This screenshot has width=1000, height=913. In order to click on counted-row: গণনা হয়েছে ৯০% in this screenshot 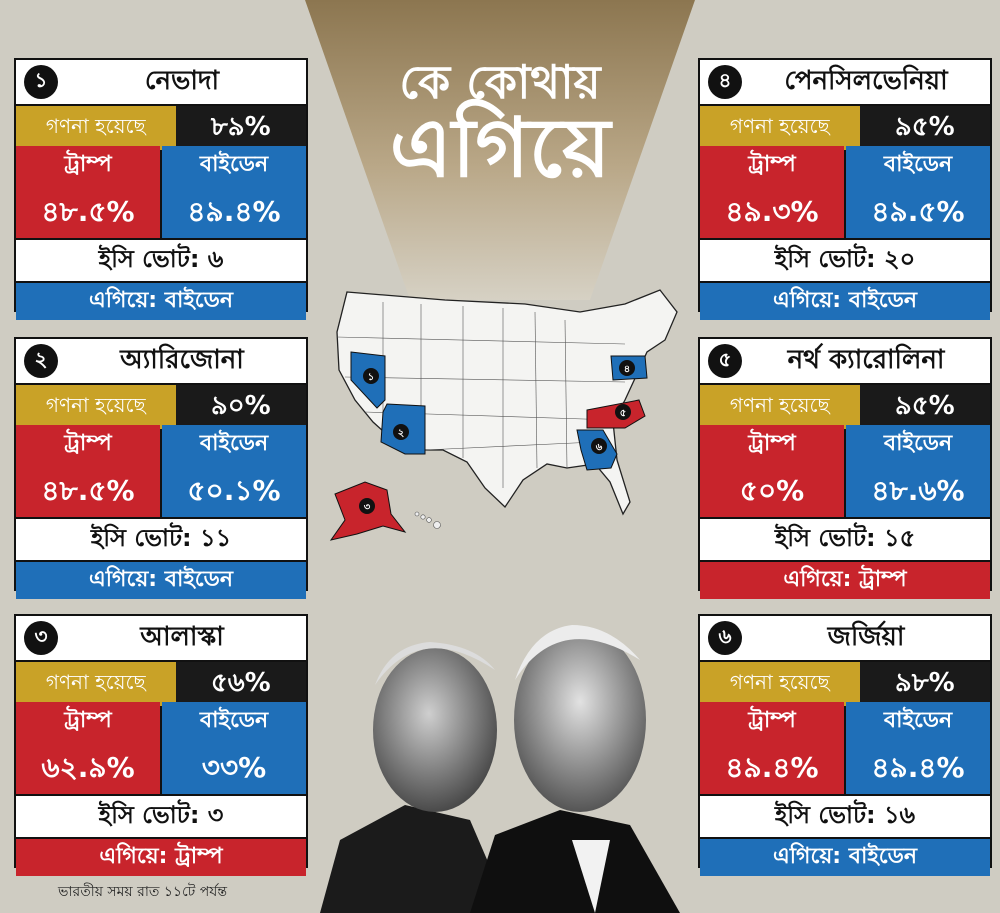, I will do `click(161, 407)`.